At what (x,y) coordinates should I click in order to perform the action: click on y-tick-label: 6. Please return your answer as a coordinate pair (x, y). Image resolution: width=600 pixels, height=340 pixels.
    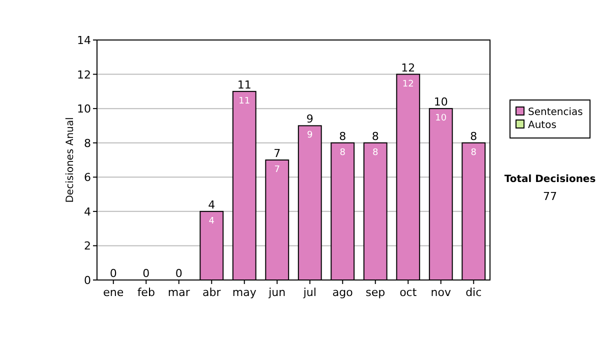
    Looking at the image, I should click on (87, 177).